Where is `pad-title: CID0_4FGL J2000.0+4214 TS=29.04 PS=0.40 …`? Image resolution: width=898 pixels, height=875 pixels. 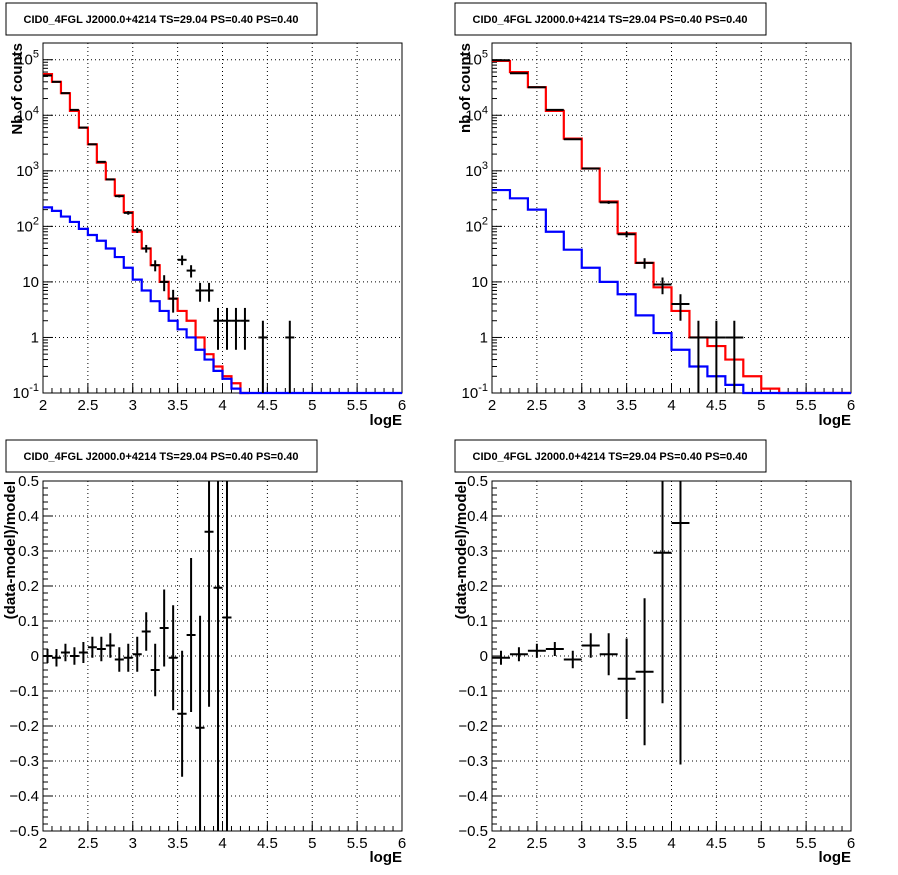
pad-title: CID0_4FGL J2000.0+4214 TS=29.04 PS=0.40 … is located at coordinates (610, 20).